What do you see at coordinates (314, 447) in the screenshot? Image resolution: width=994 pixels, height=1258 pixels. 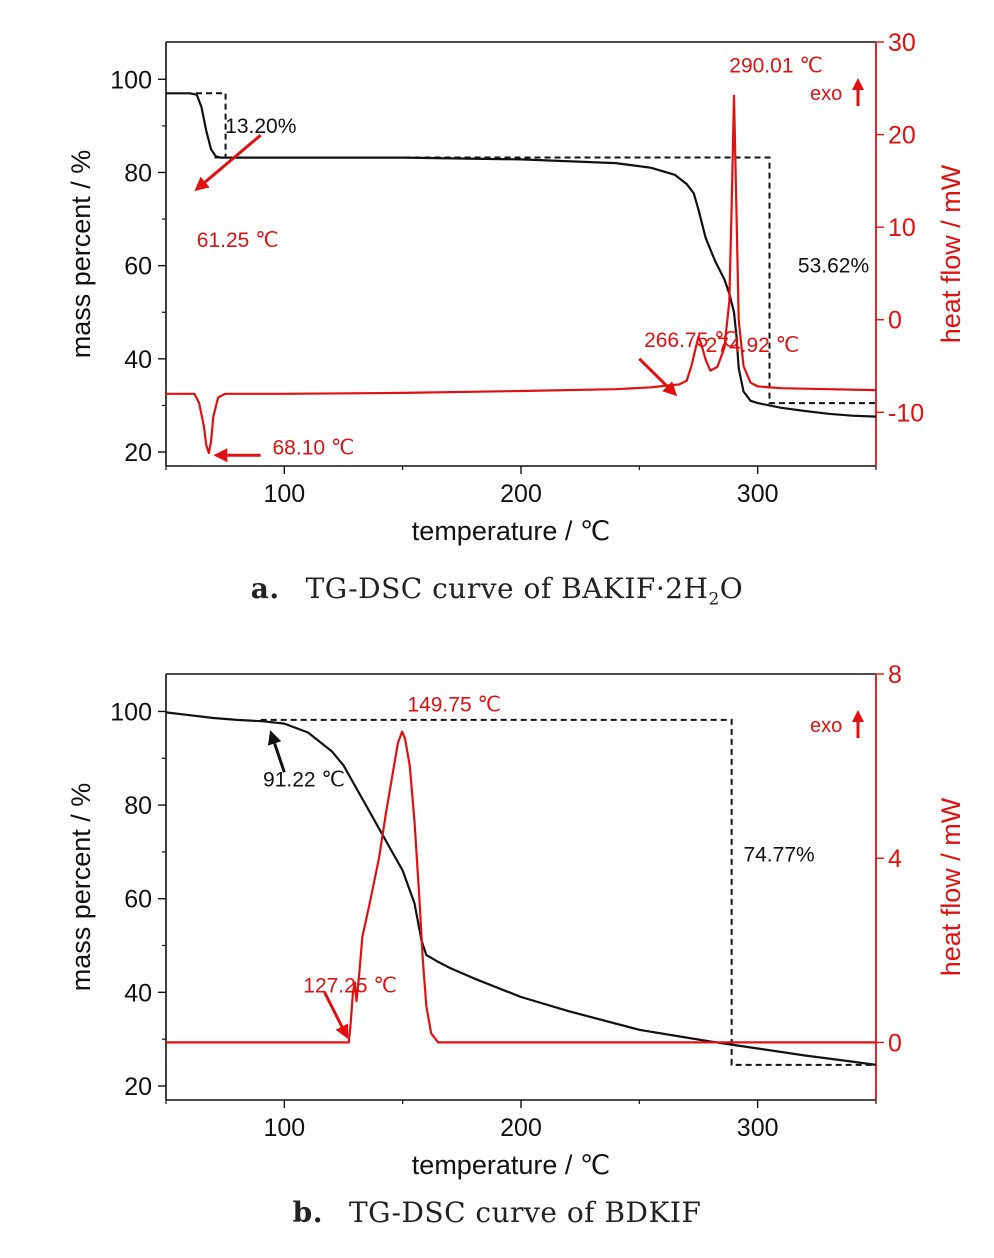 I see `annotation-label: 68.10 ℃` at bounding box center [314, 447].